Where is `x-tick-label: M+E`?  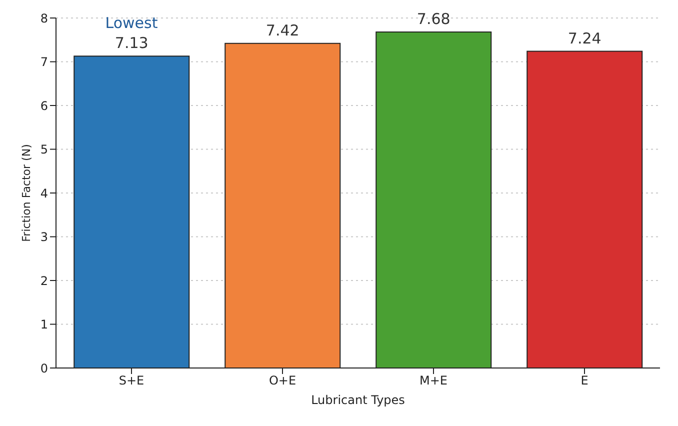 x-tick-label: M+E is located at coordinates (434, 381).